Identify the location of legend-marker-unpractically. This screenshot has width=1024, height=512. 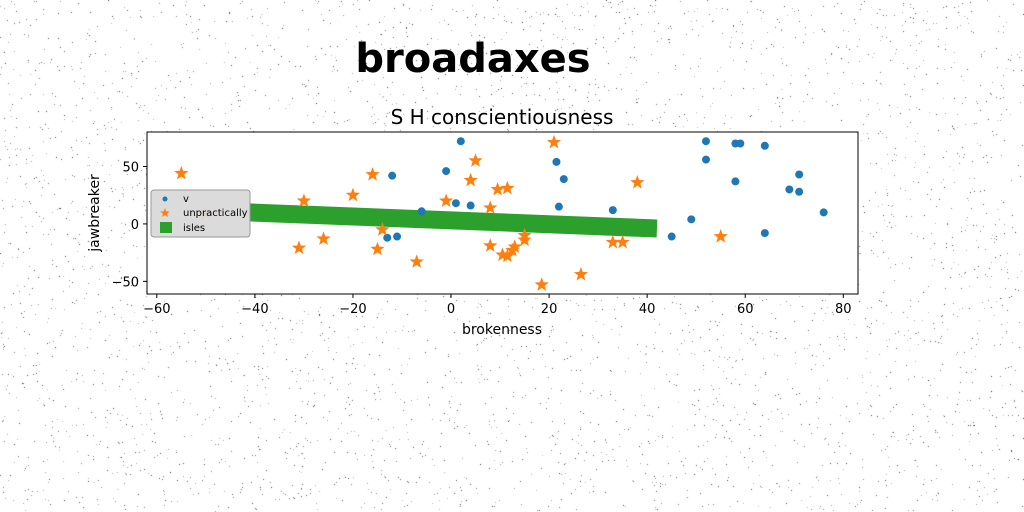
(165, 213).